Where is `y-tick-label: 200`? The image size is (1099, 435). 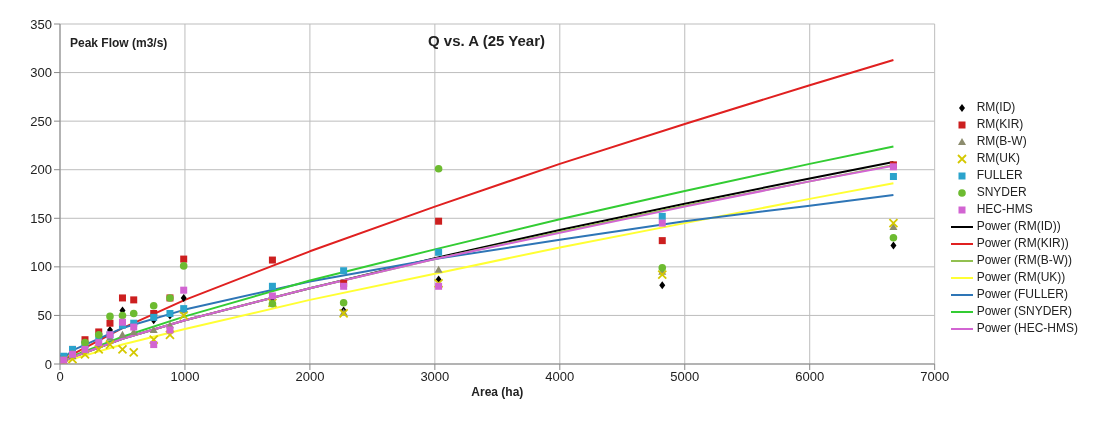
y-tick-label: 200 is located at coordinates (41, 170).